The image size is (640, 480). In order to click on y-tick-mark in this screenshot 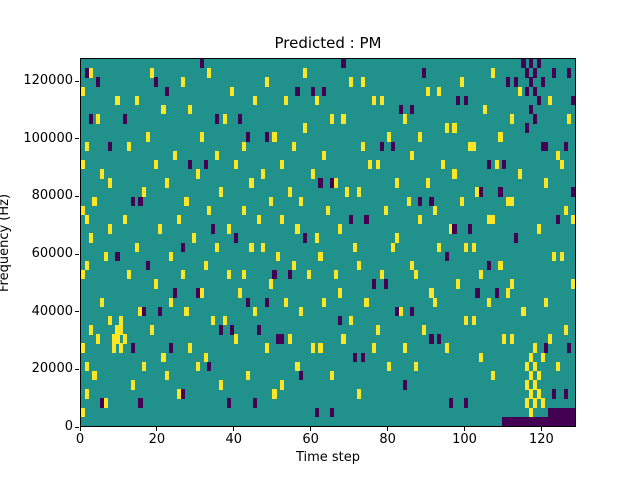, I will do `click(77, 312)`.